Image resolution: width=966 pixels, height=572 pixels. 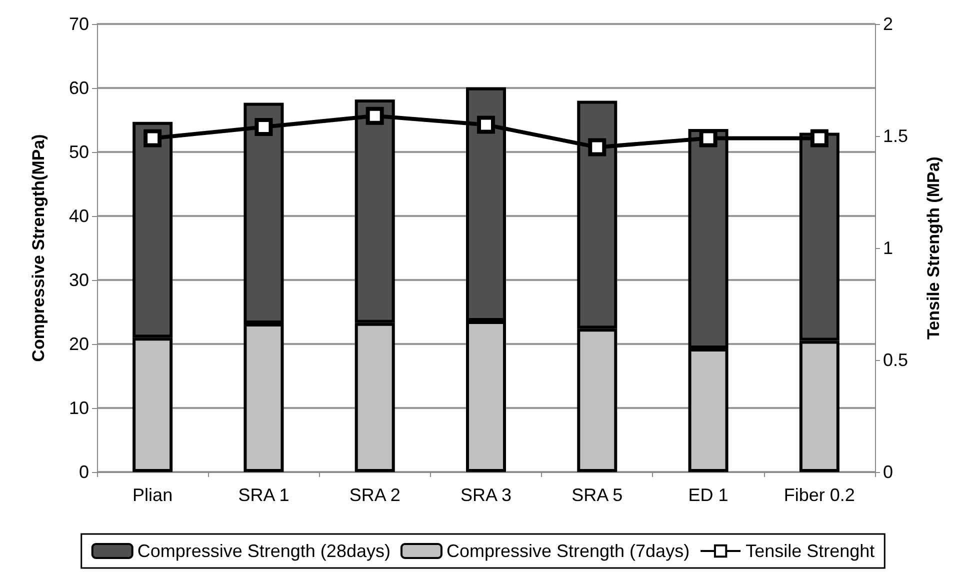 What do you see at coordinates (486, 495) in the screenshot?
I see `x-tick-label: SRA 3` at bounding box center [486, 495].